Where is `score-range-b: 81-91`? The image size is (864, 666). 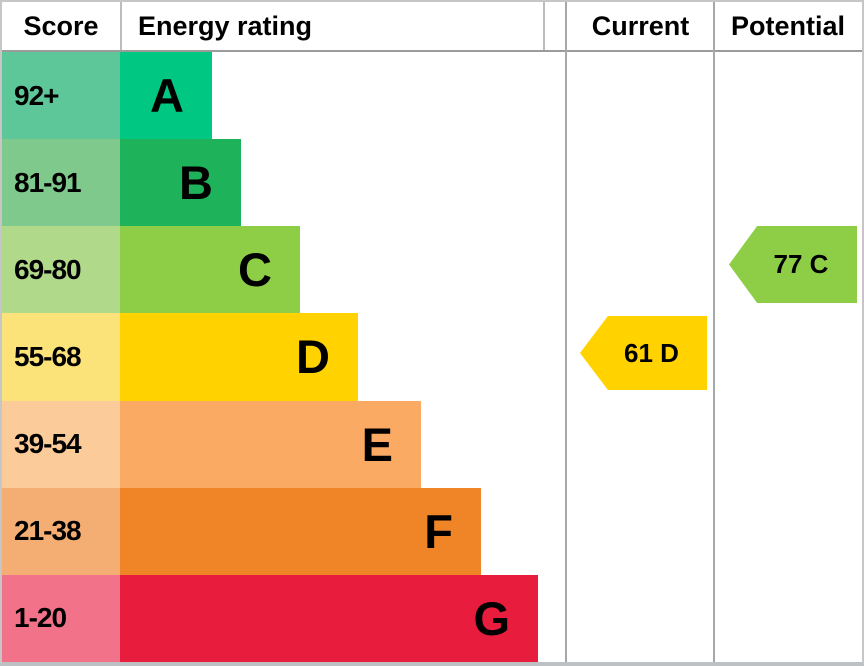 score-range-b: 81-91 is located at coordinates (61, 183).